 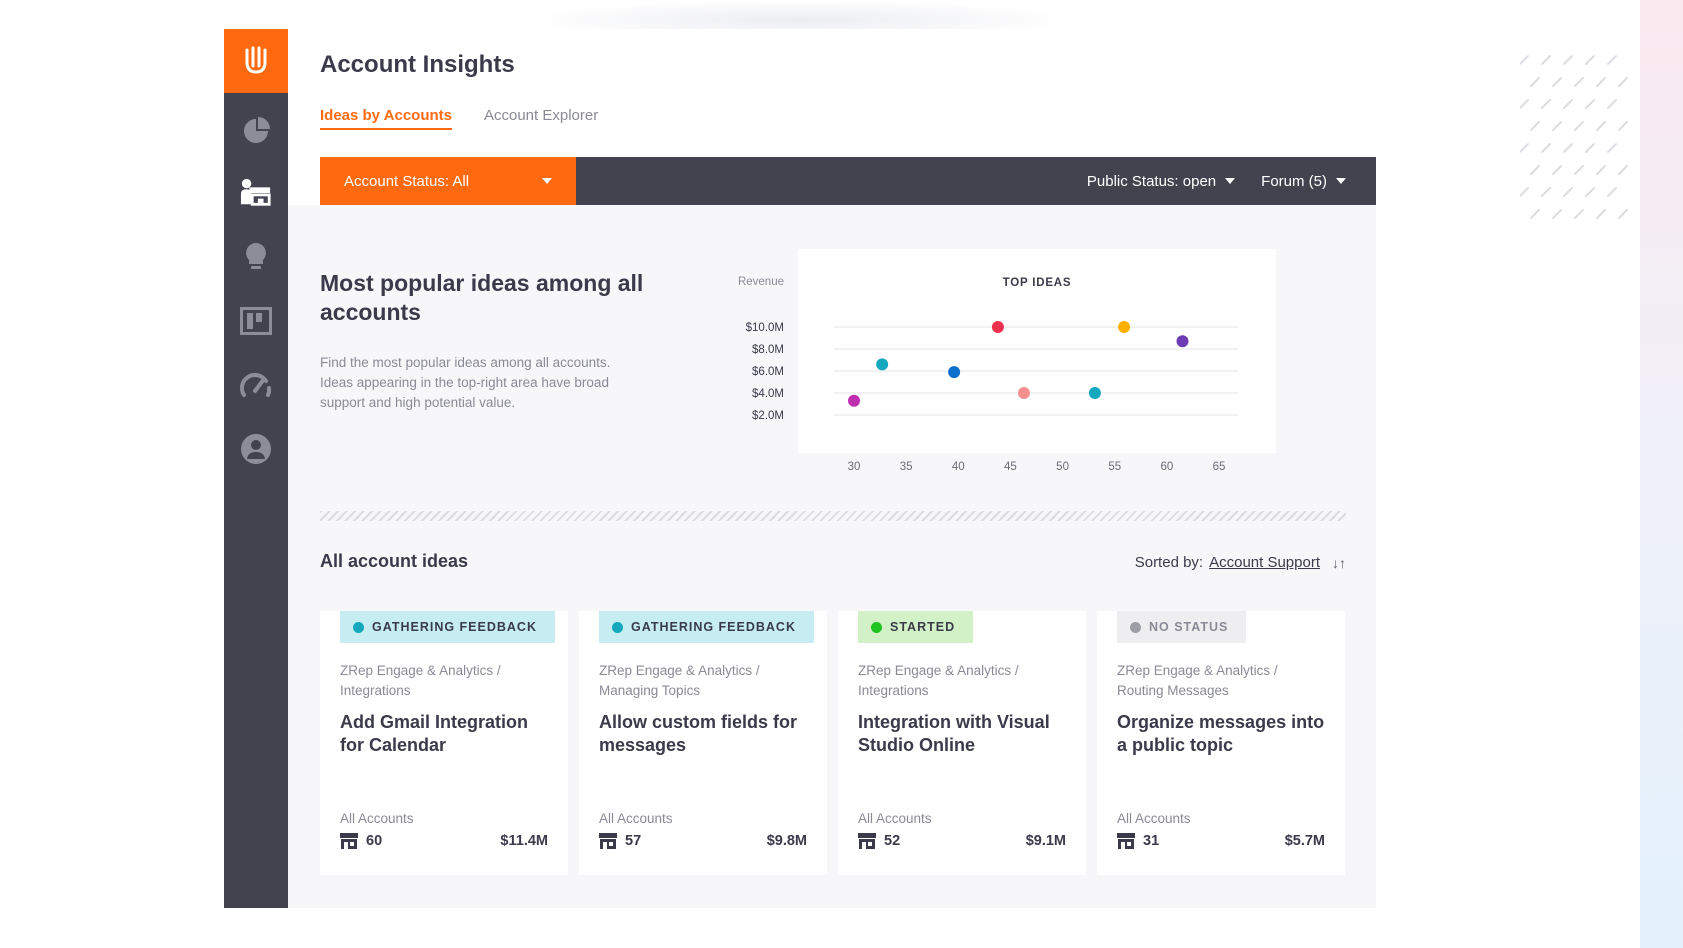 What do you see at coordinates (698, 733) in the screenshot?
I see `idea-title: Allow custom fields for messages` at bounding box center [698, 733].